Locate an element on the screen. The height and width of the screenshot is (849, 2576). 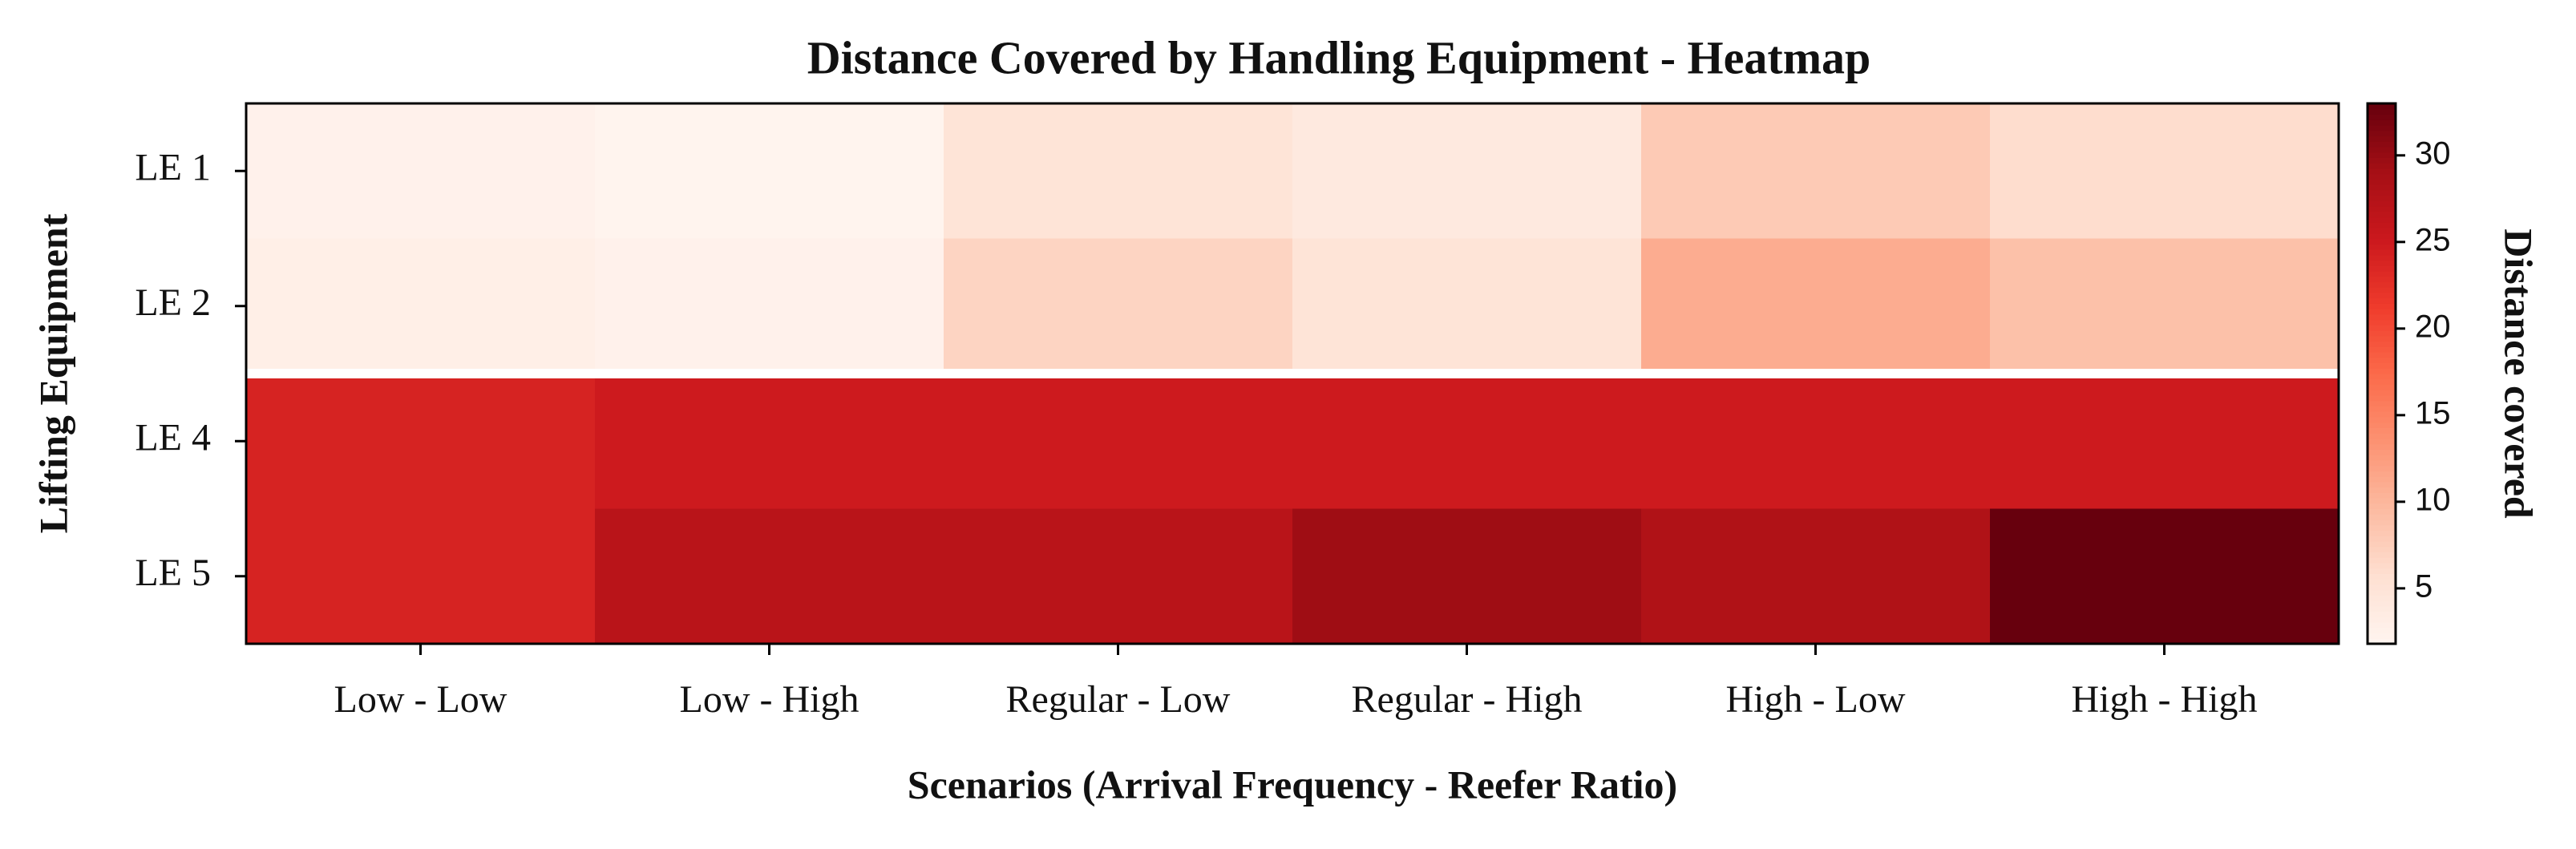
colorbar-frame is located at coordinates (2381, 374).